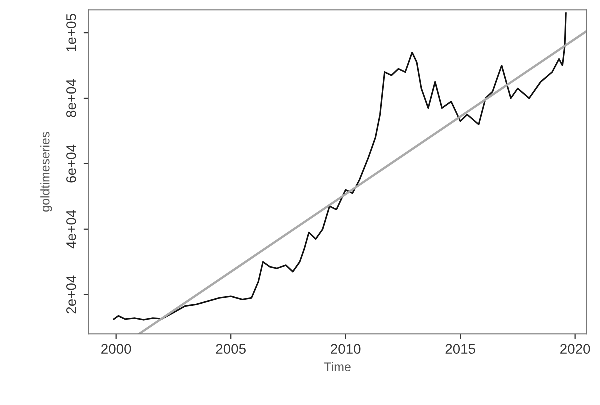  I want to click on y-tick-label: 2e+04, so click(71, 295).